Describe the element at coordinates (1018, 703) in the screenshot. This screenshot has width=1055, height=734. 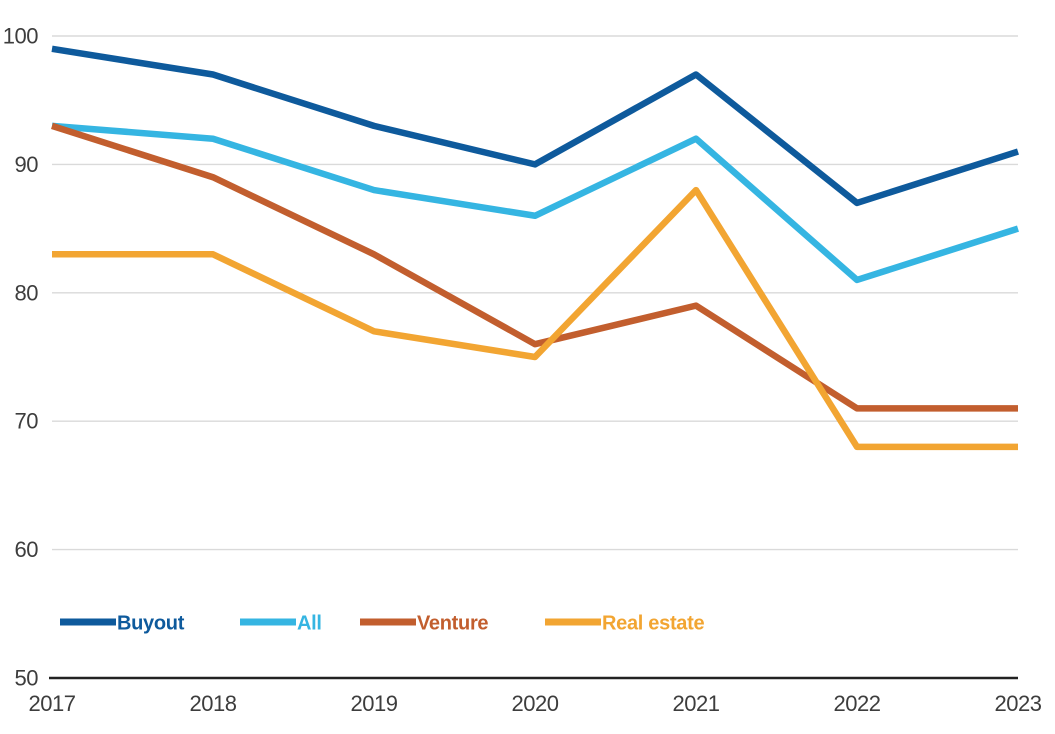
I see `x-tick-label-2023: 2023` at that location.